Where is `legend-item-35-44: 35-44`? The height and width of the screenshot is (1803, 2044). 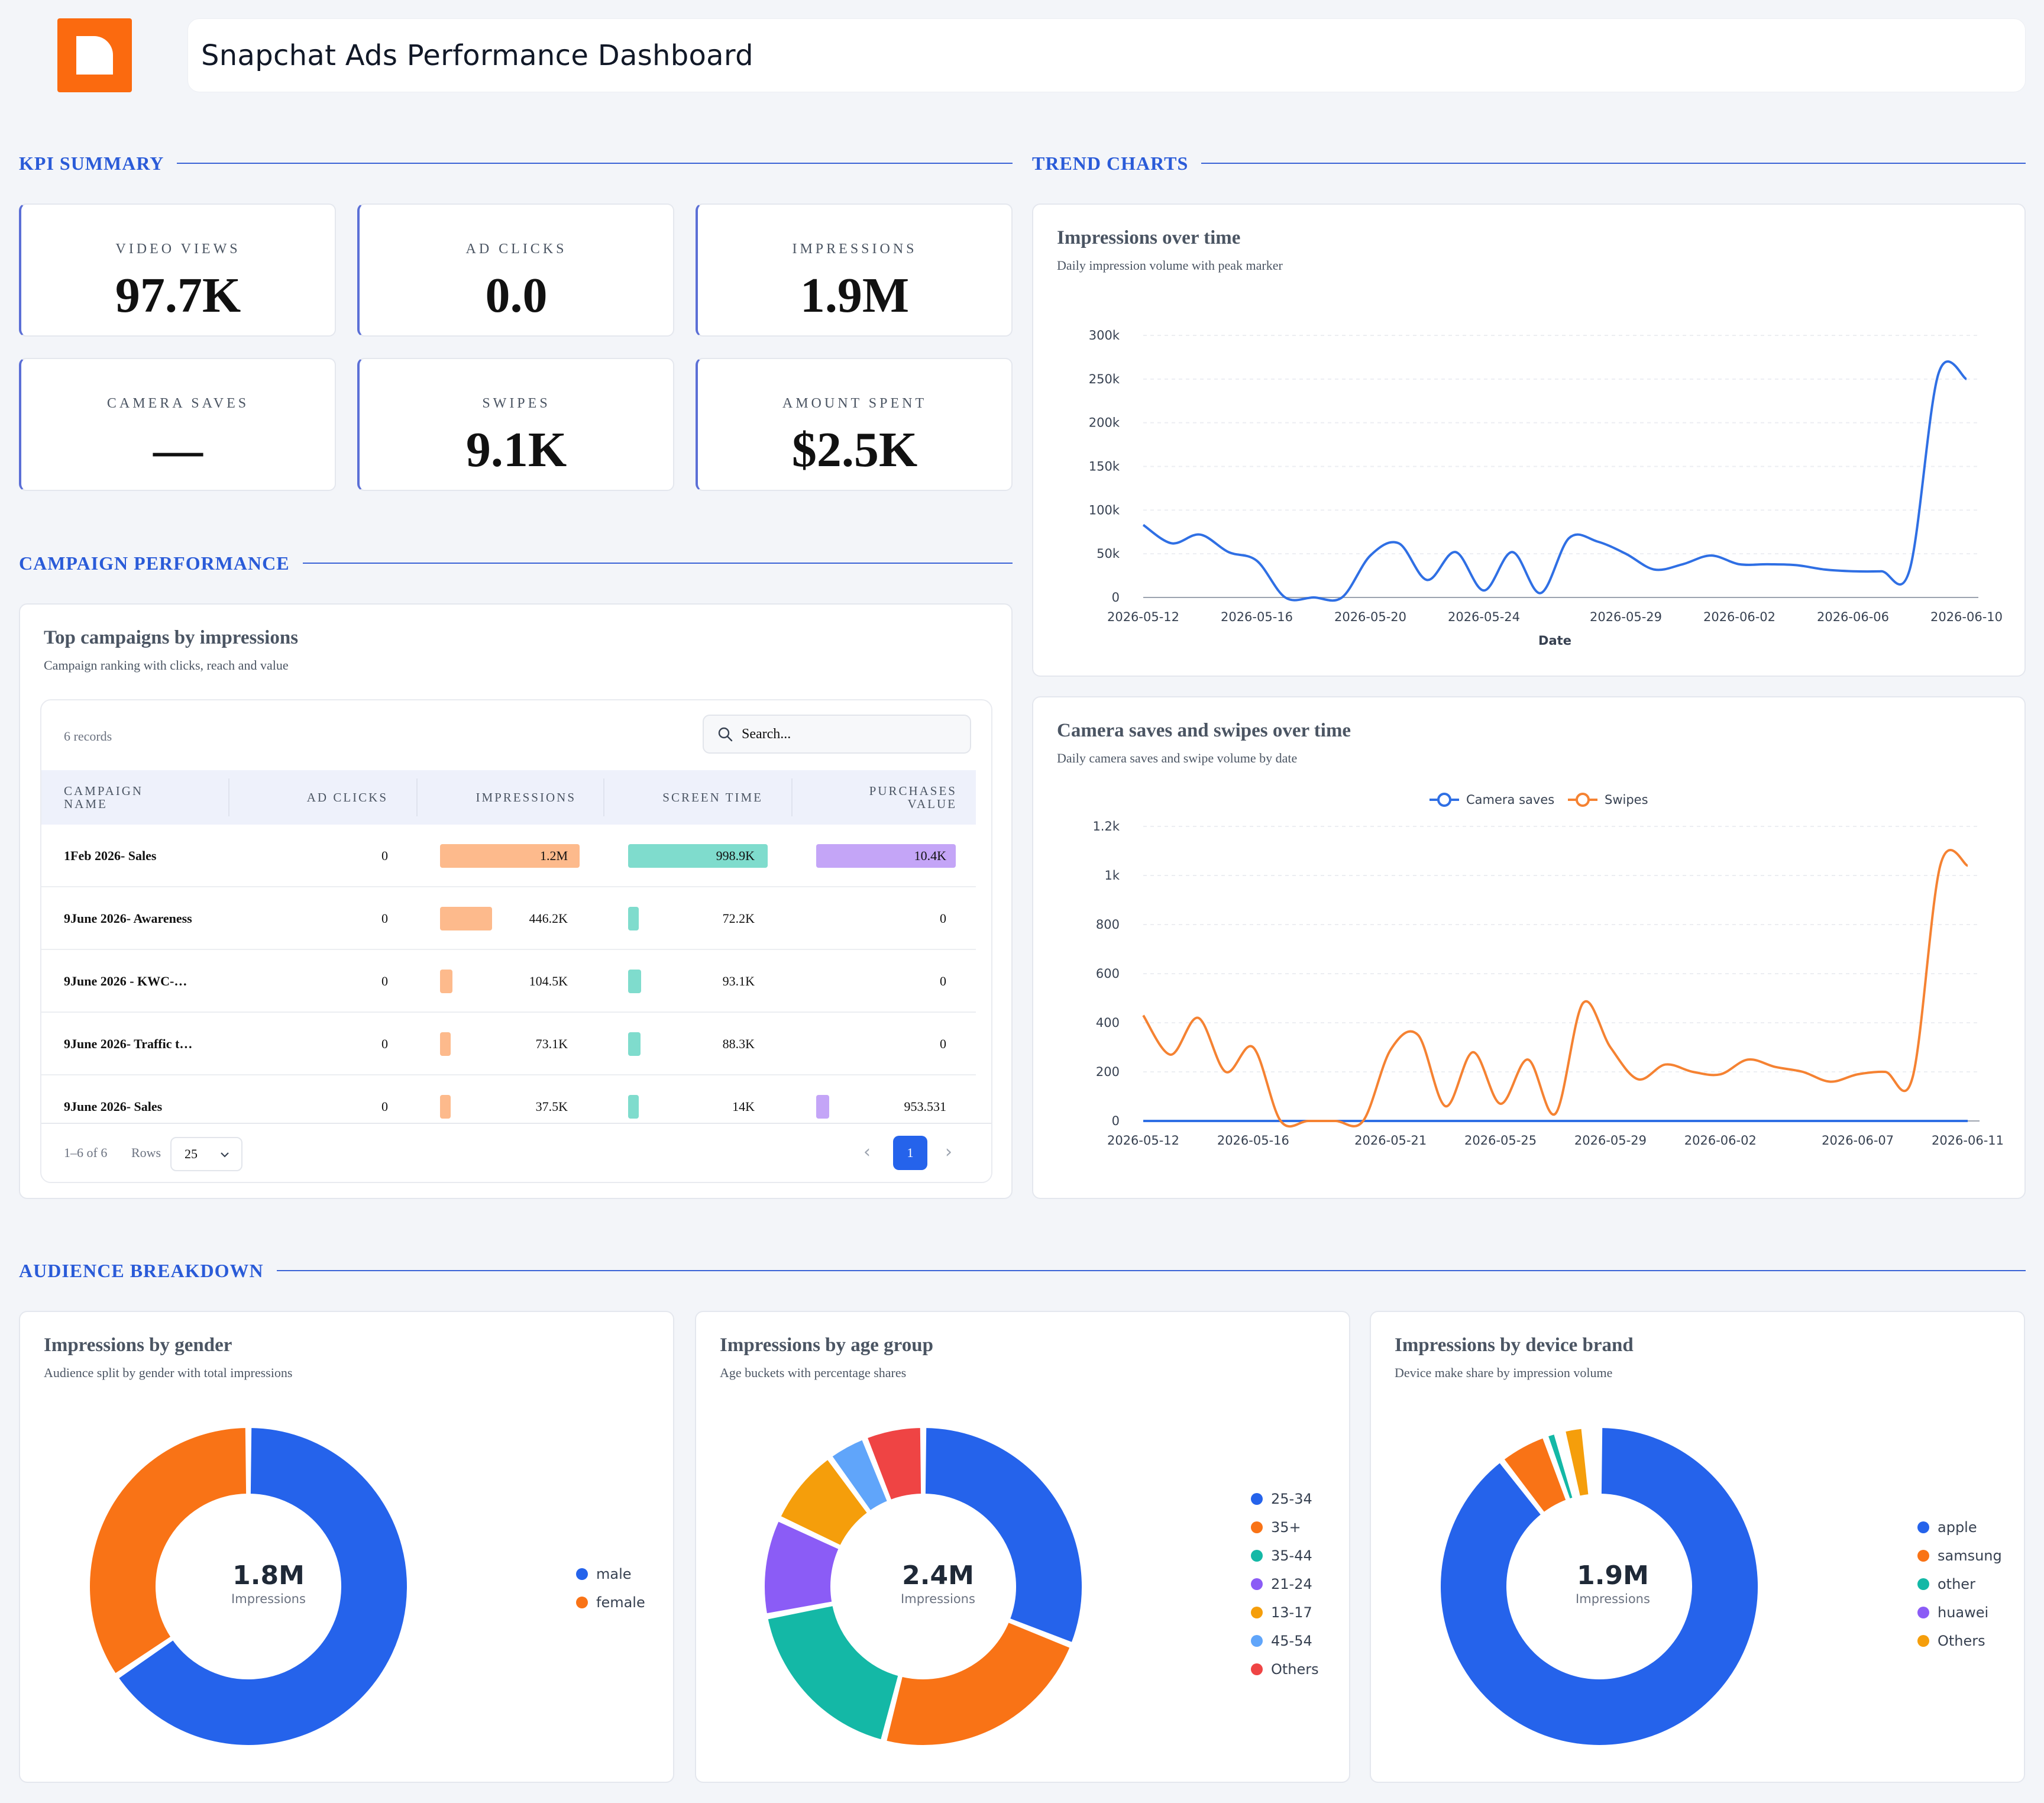
legend-item-35-44: 35-44 is located at coordinates (1281, 1555).